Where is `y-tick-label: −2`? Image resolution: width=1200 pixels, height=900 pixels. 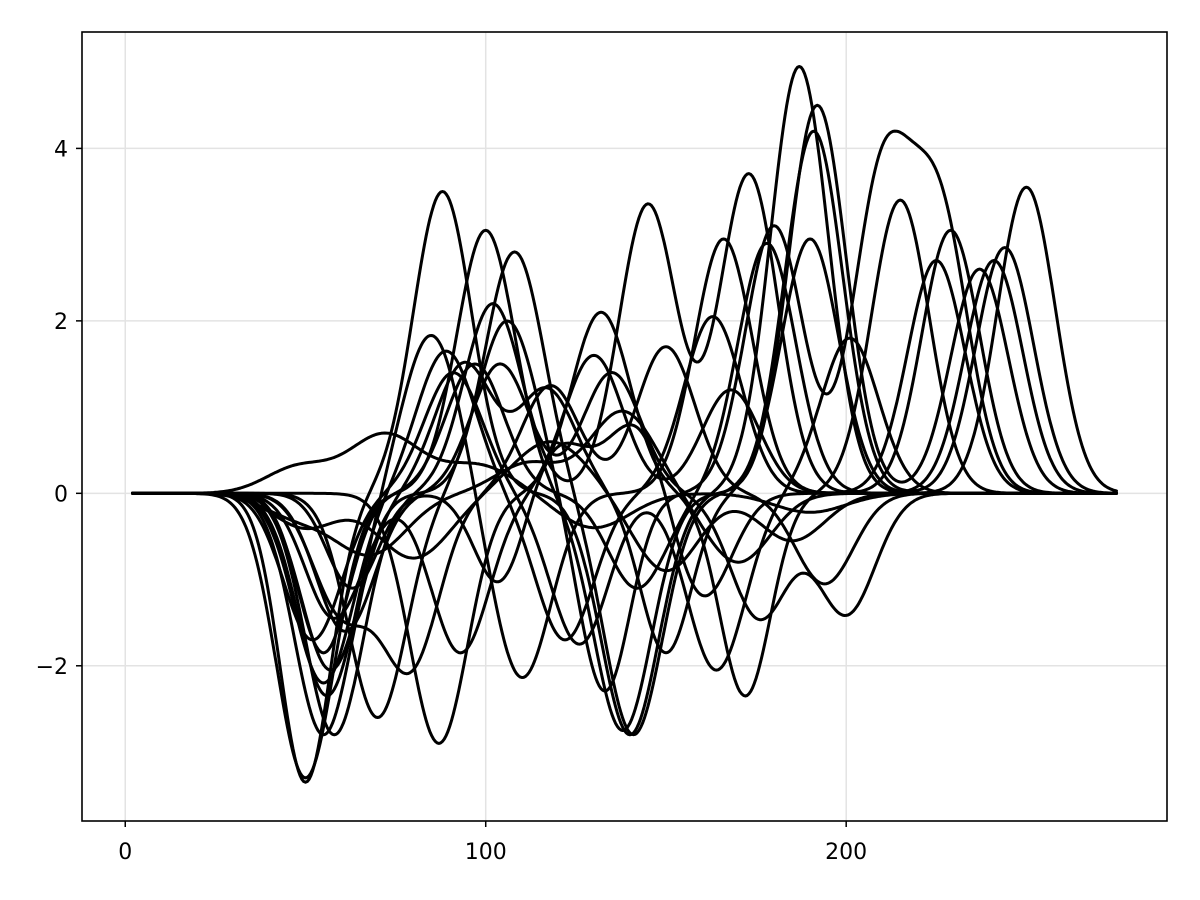 y-tick-label: −2 is located at coordinates (52, 667).